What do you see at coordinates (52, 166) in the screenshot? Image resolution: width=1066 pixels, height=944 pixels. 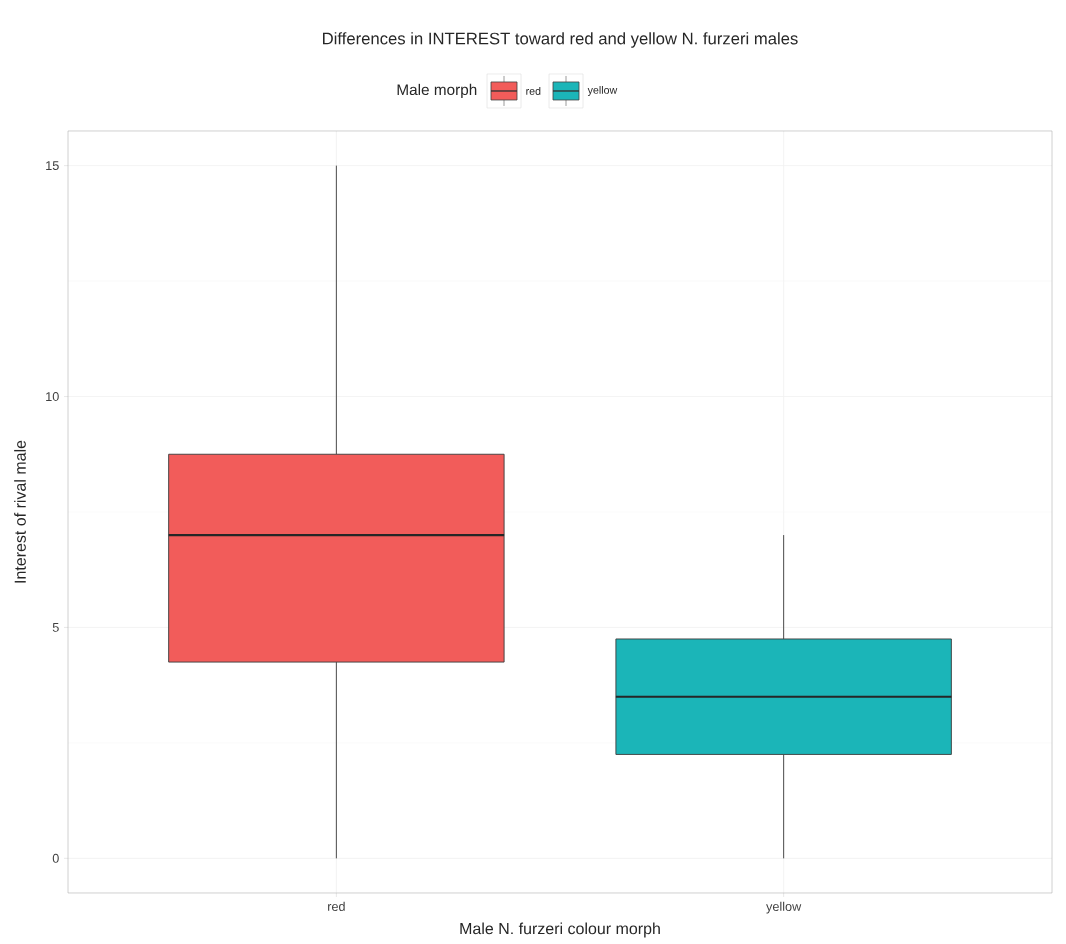 I see `y-tick-label: 15` at bounding box center [52, 166].